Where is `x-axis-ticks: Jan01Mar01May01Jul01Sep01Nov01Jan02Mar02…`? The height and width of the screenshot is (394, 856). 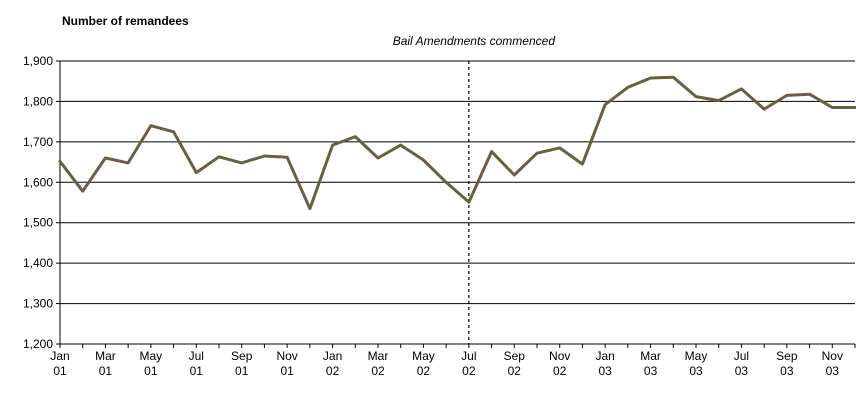 x-axis-ticks: Jan01Mar01May01Jul01Sep01Nov01Jan02Mar02… is located at coordinates (446, 363).